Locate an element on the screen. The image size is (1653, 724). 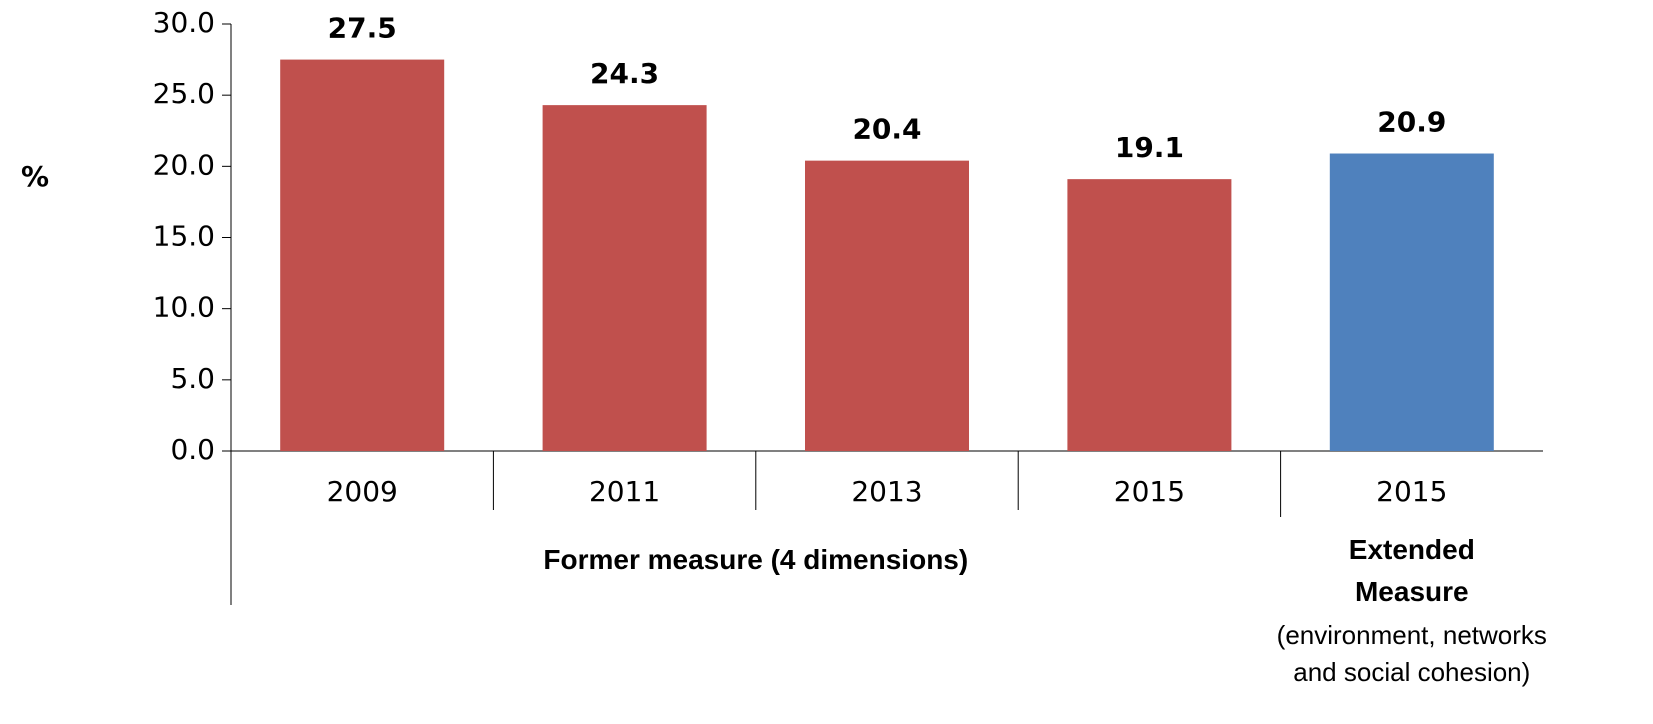
y-tick-label: 10.0 is located at coordinates (184, 307).